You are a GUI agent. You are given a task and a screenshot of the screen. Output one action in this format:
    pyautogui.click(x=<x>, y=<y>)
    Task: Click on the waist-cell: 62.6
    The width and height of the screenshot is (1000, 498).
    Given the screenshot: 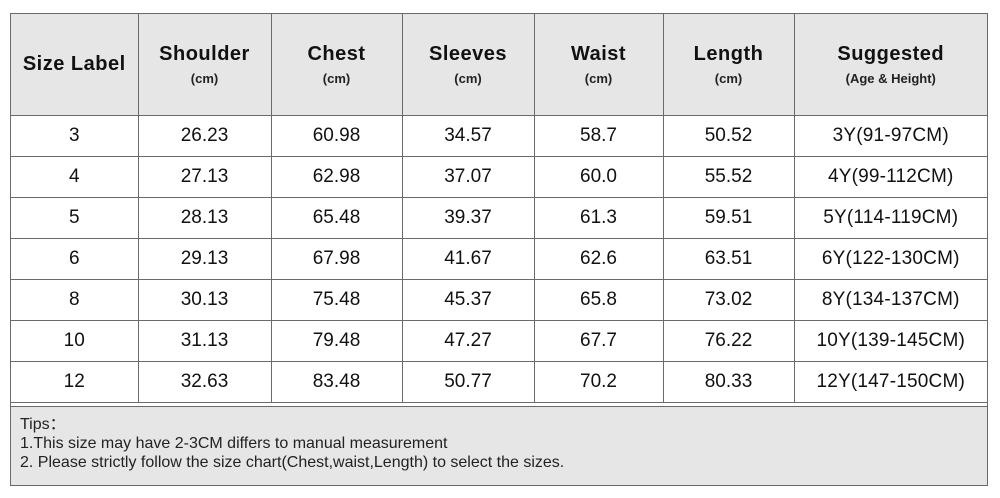 What is the action you would take?
    pyautogui.click(x=598, y=259)
    